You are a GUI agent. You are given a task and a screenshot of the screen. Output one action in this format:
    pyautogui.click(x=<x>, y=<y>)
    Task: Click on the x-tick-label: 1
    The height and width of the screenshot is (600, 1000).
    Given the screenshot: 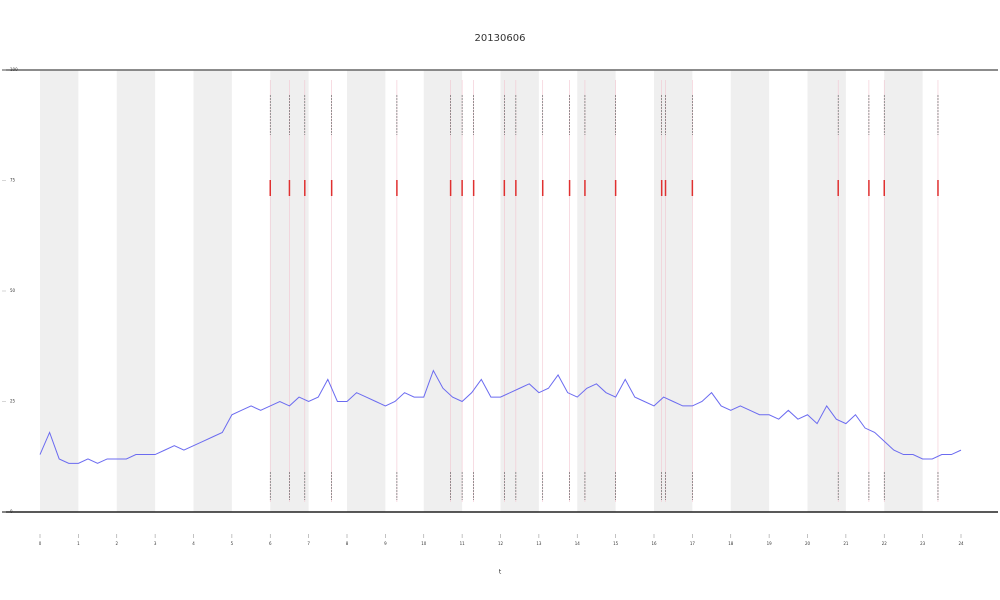 What is the action you would take?
    pyautogui.click(x=78, y=543)
    